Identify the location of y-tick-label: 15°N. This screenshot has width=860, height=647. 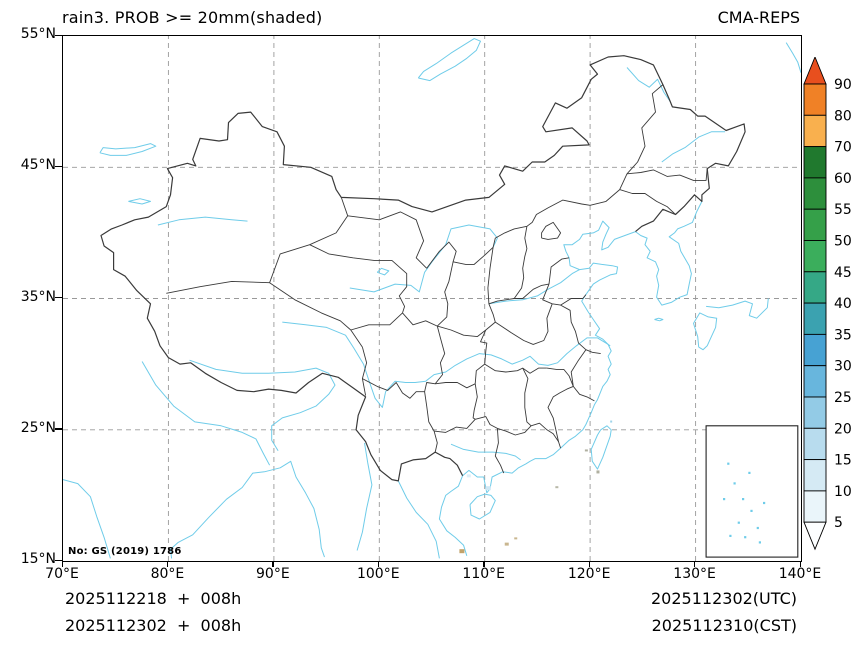
(38, 559).